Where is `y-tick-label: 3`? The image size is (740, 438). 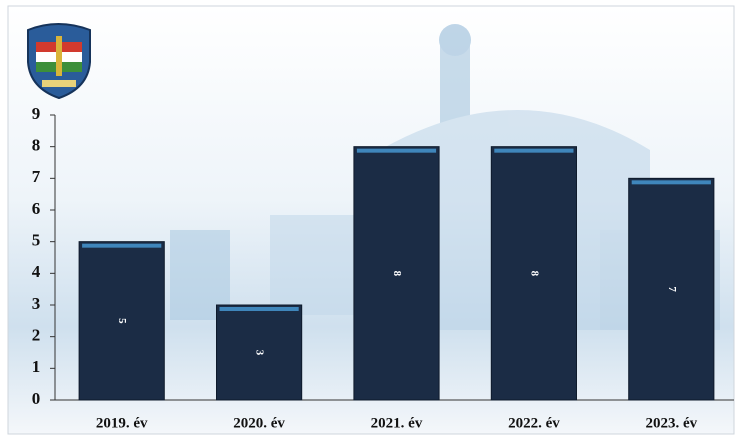 y-tick-label: 3 is located at coordinates (36, 303).